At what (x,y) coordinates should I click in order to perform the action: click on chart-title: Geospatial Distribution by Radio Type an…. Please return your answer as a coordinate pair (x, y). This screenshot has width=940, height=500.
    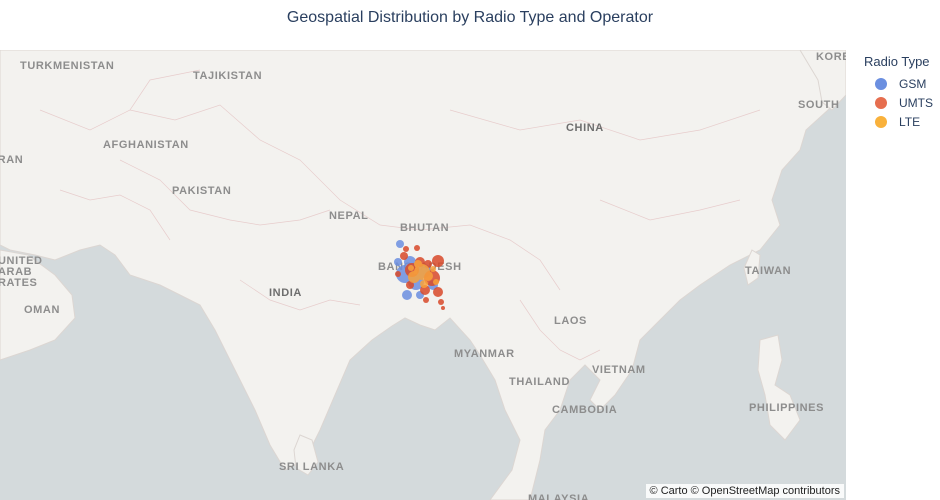
    Looking at the image, I should click on (470, 17).